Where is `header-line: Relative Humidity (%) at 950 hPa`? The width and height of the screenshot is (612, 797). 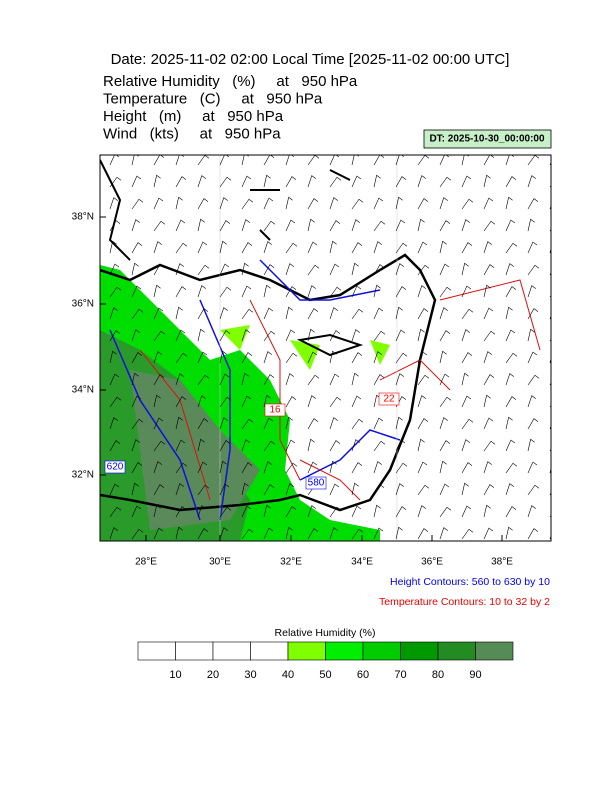
header-line: Relative Humidity (%) at 950 hPa is located at coordinates (230, 81).